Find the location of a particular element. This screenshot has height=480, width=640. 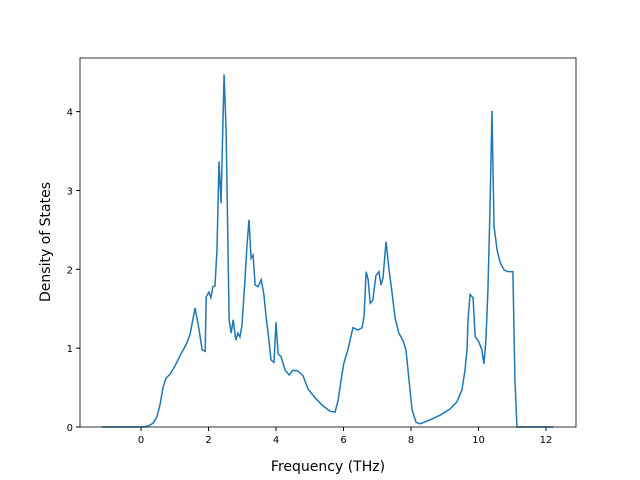

x-tick-label: 2 is located at coordinates (208, 440).